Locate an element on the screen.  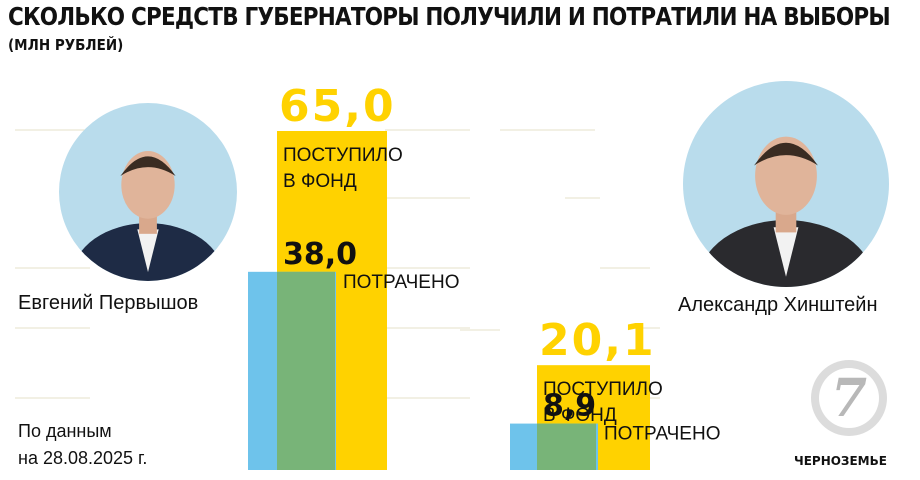
emblem-inner is located at coordinates (849, 398).